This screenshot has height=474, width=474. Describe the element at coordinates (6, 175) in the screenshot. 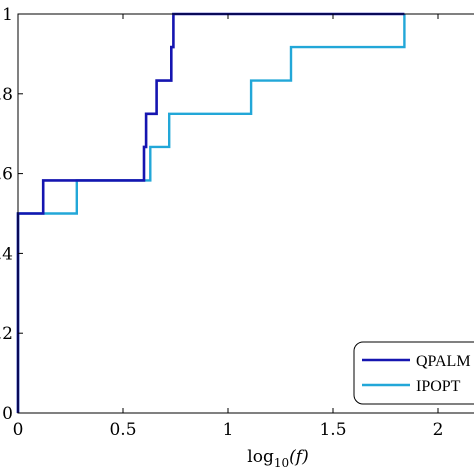

I see `y-tick-label: .6` at that location.